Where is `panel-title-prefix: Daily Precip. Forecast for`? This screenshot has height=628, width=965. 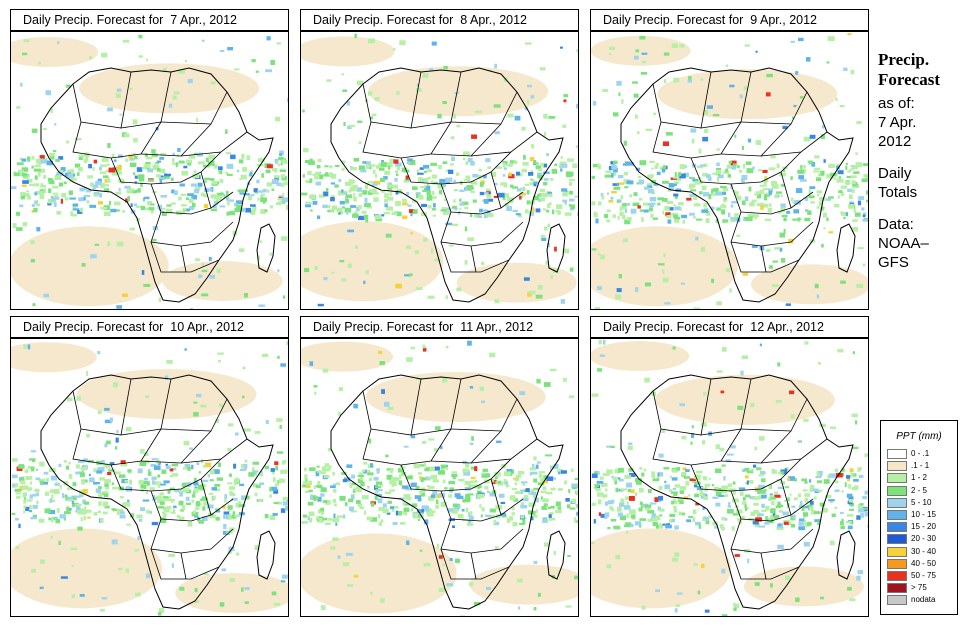
panel-title-prefix: Daily Precip. Forecast for is located at coordinates (93, 20).